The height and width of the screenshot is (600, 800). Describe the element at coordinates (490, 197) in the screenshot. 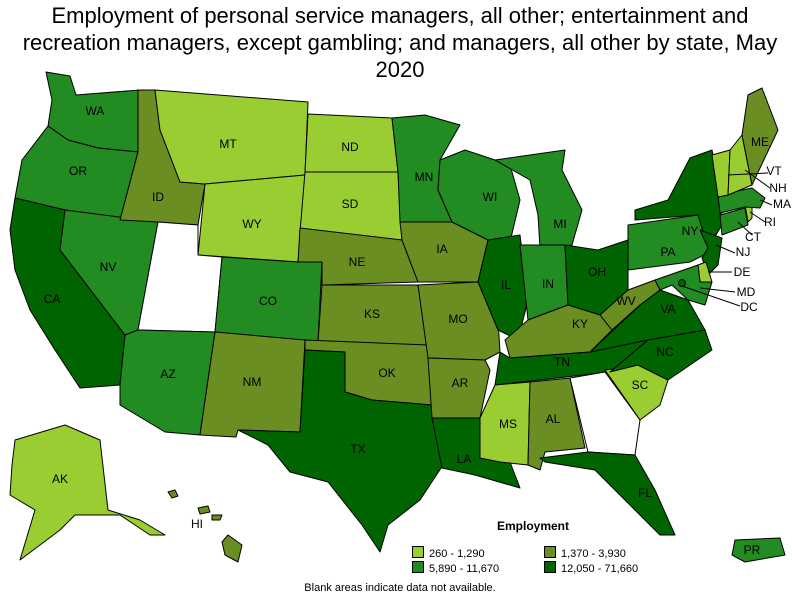

I see `label-wi: WI` at that location.